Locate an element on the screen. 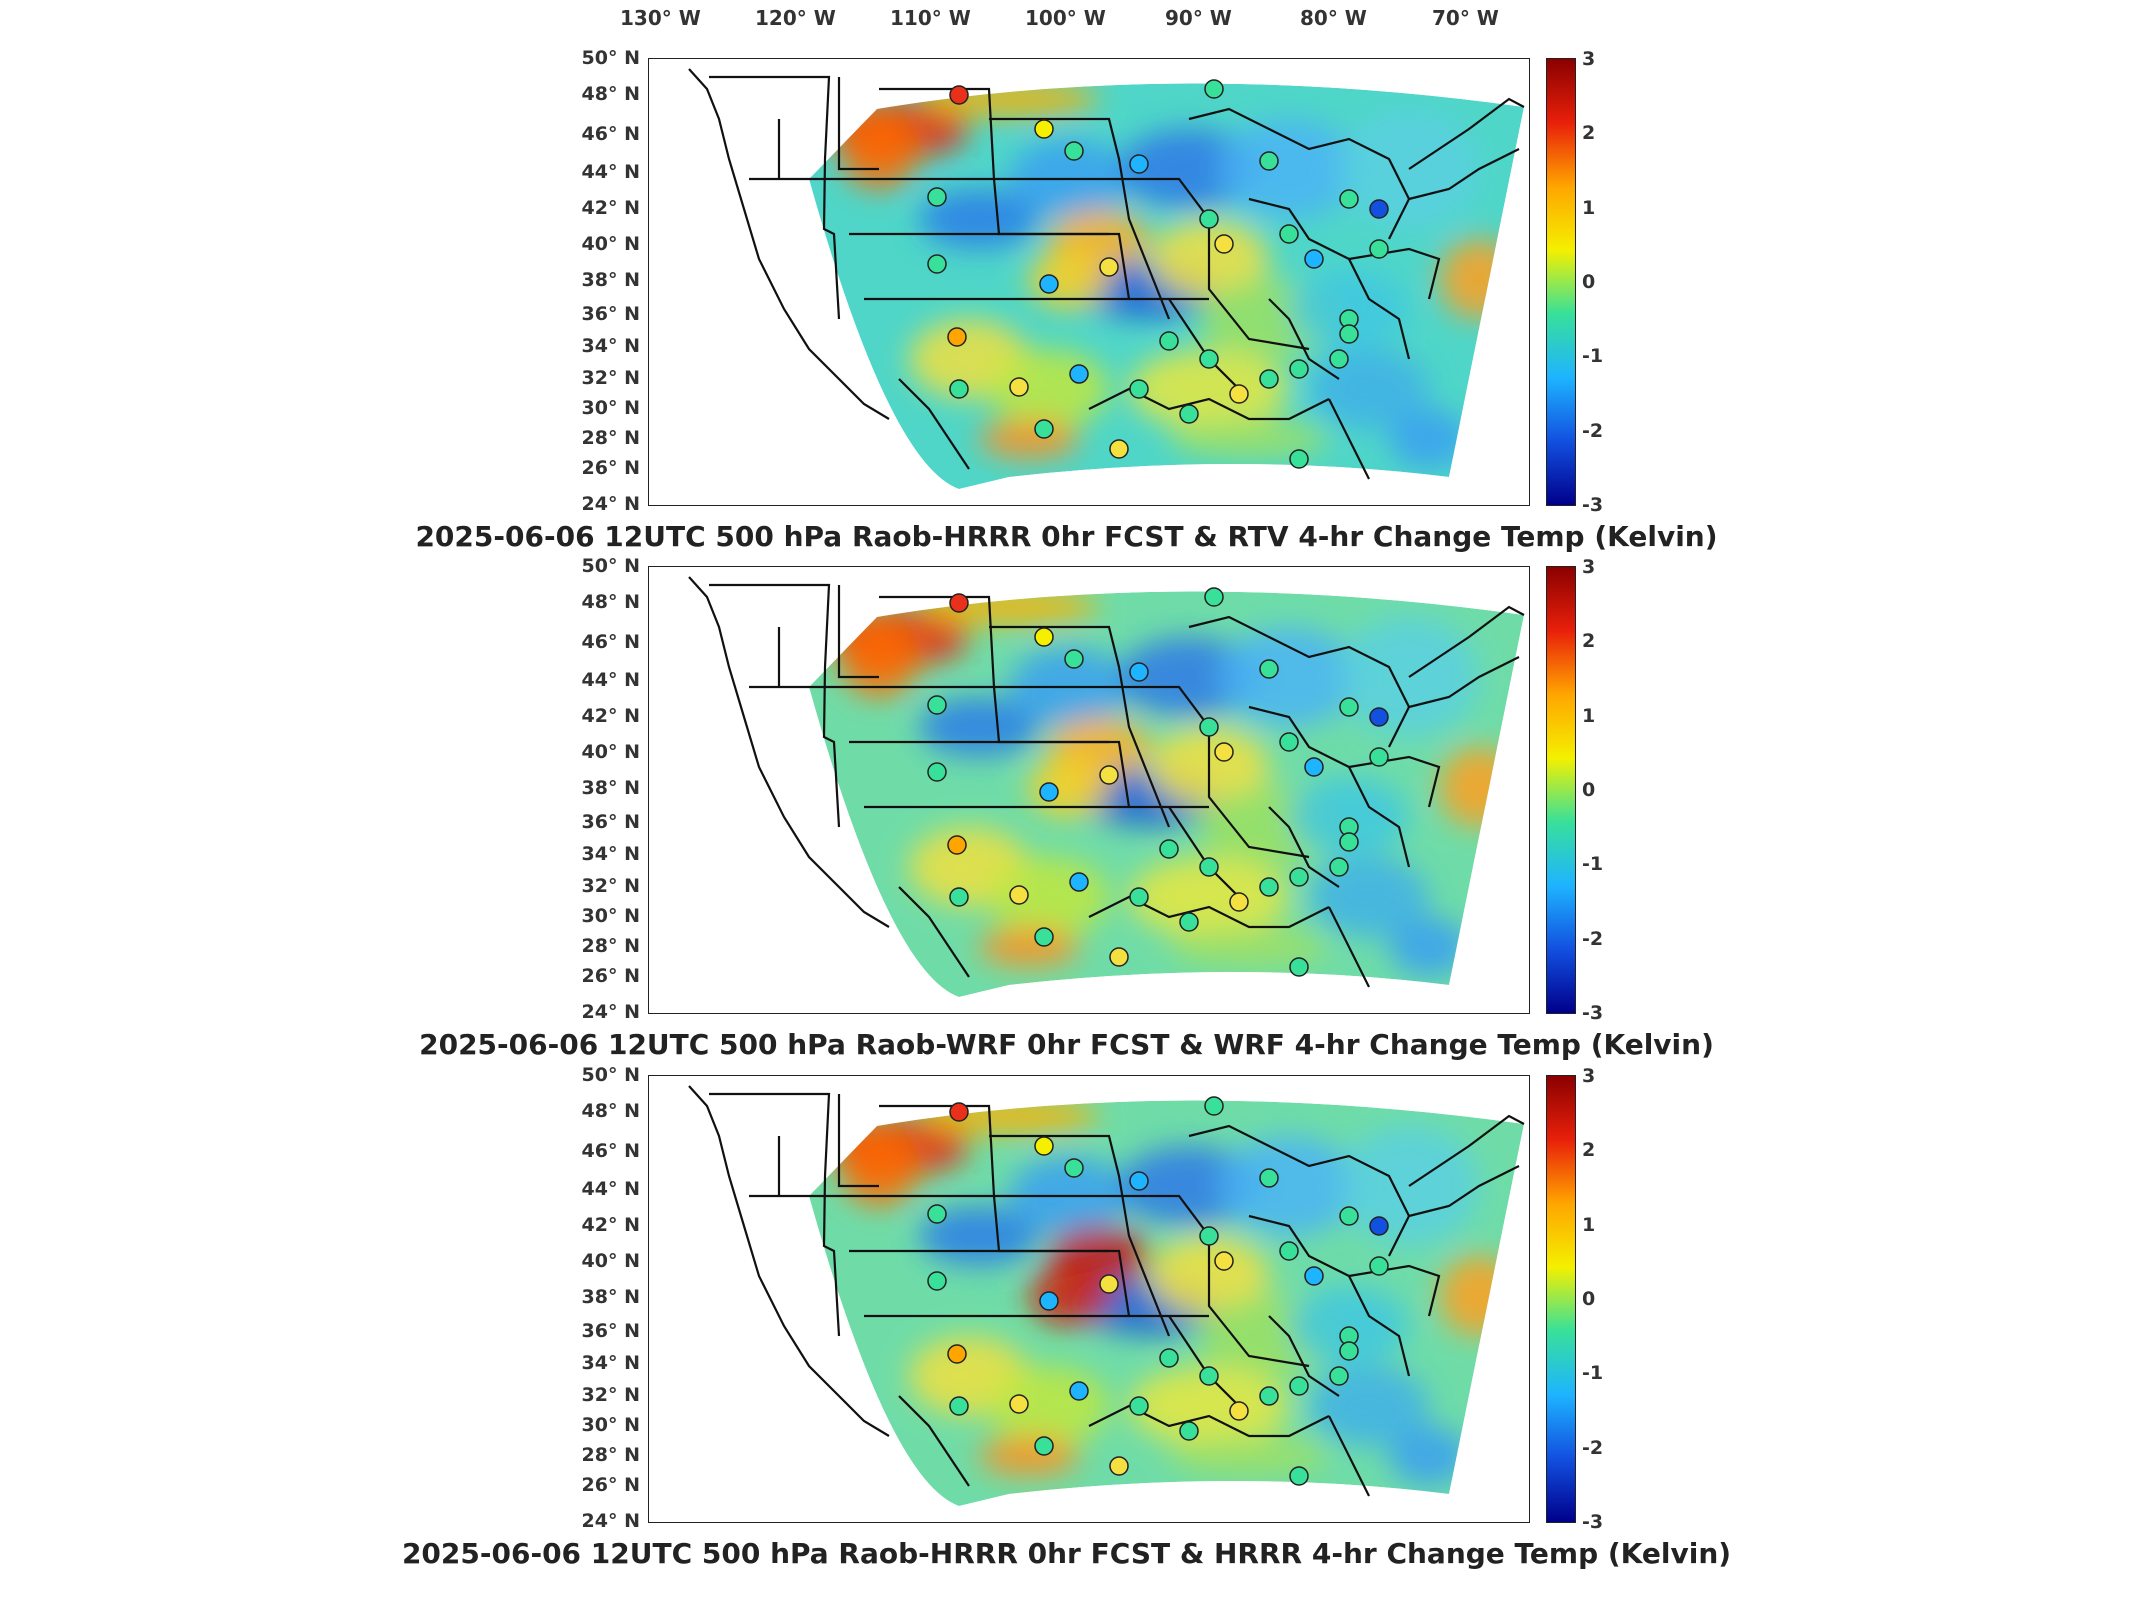 This screenshot has width=2133, height=1600. lat-label: 48° N is located at coordinates (610, 1111).